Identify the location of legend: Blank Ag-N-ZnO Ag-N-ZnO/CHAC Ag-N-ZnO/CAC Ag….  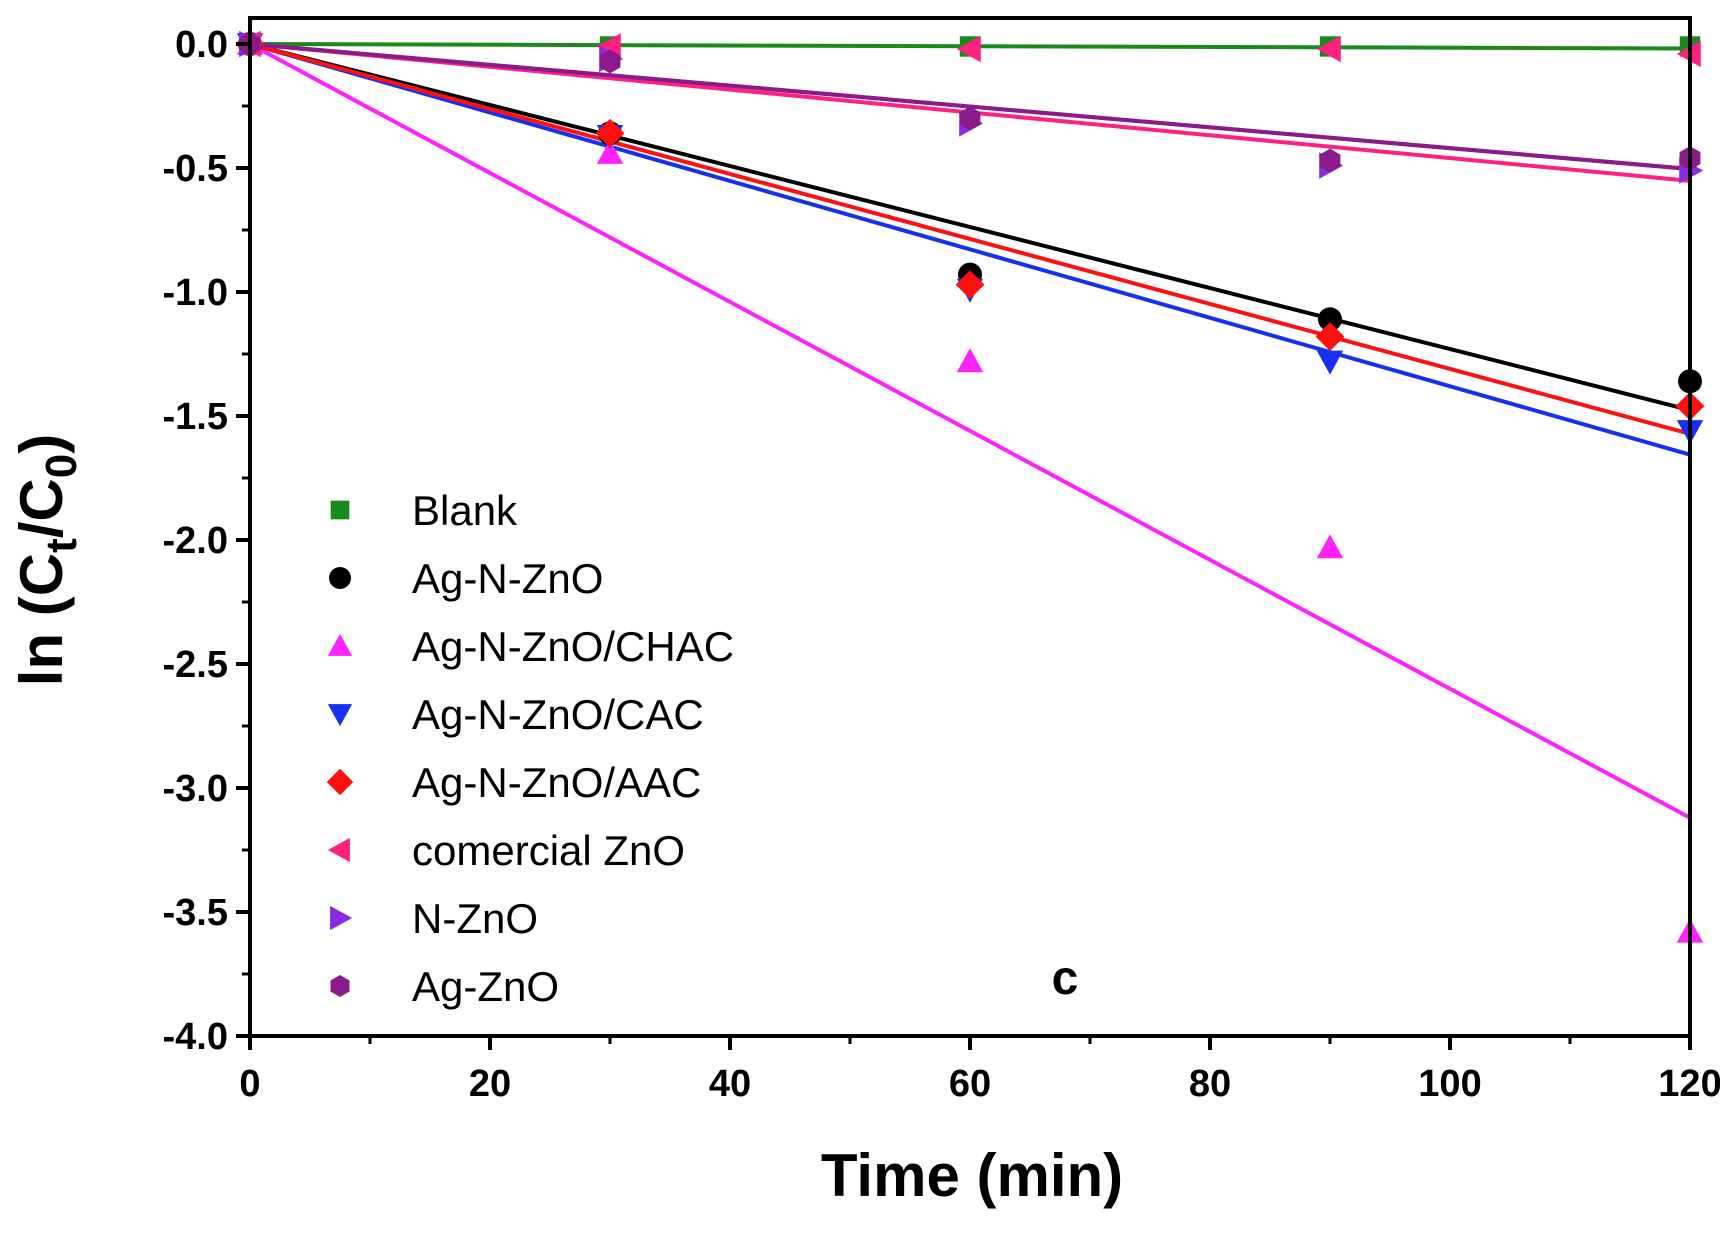
(530, 748).